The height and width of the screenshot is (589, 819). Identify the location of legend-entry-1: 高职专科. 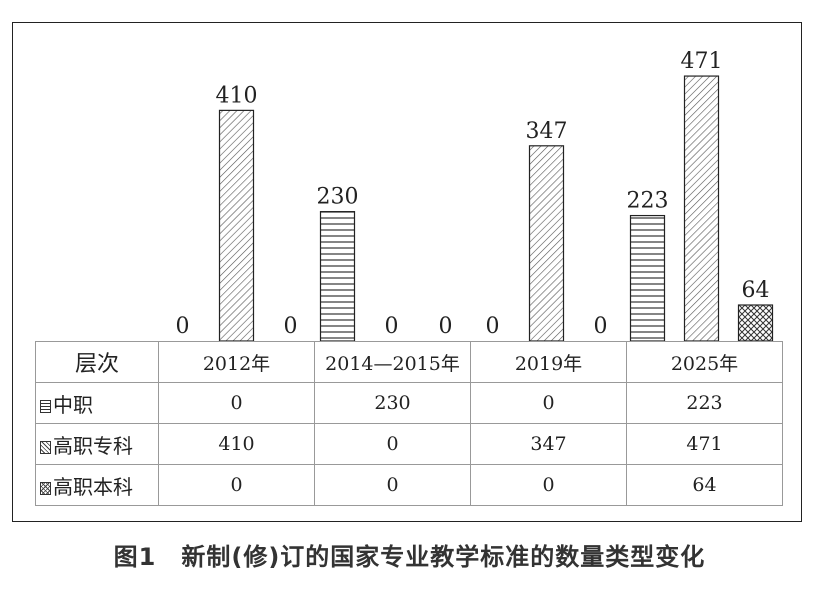
(97, 444).